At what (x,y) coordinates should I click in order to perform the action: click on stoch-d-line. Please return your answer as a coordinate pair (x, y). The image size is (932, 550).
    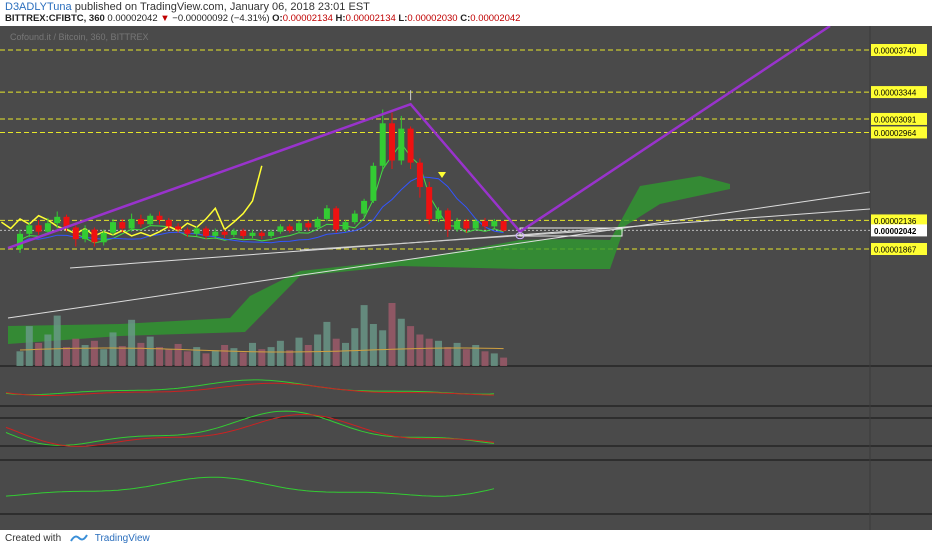
    Looking at the image, I should click on (250, 430).